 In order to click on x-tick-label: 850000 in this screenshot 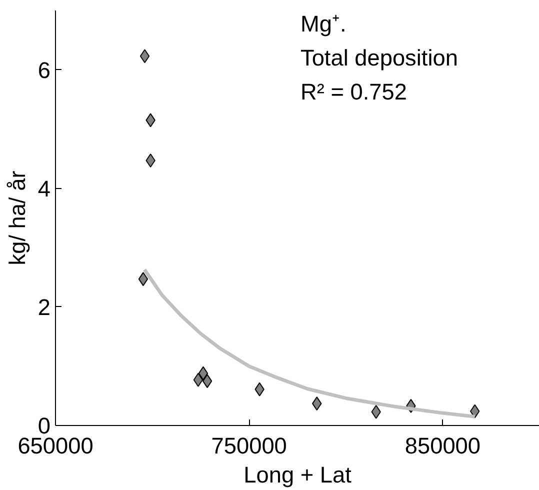, I will do `click(442, 445)`.